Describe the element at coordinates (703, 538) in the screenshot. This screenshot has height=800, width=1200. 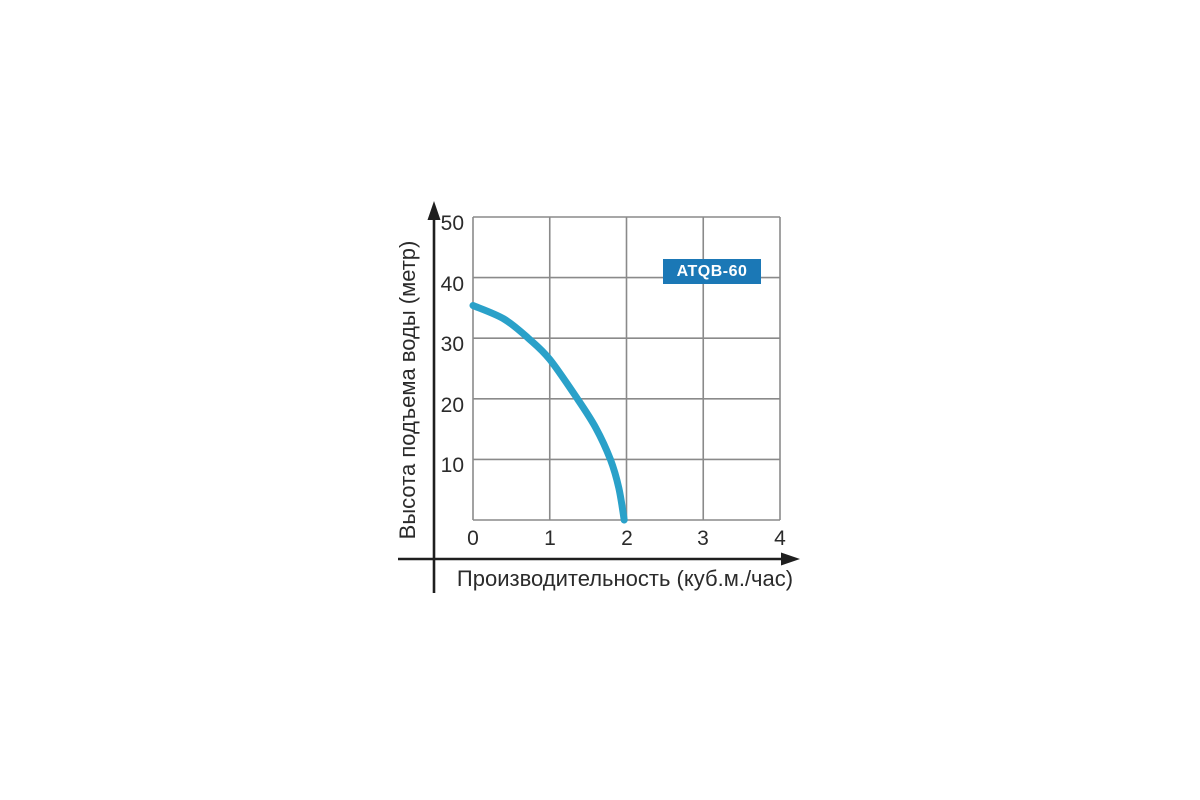
I see `x-tick-label: 3` at that location.